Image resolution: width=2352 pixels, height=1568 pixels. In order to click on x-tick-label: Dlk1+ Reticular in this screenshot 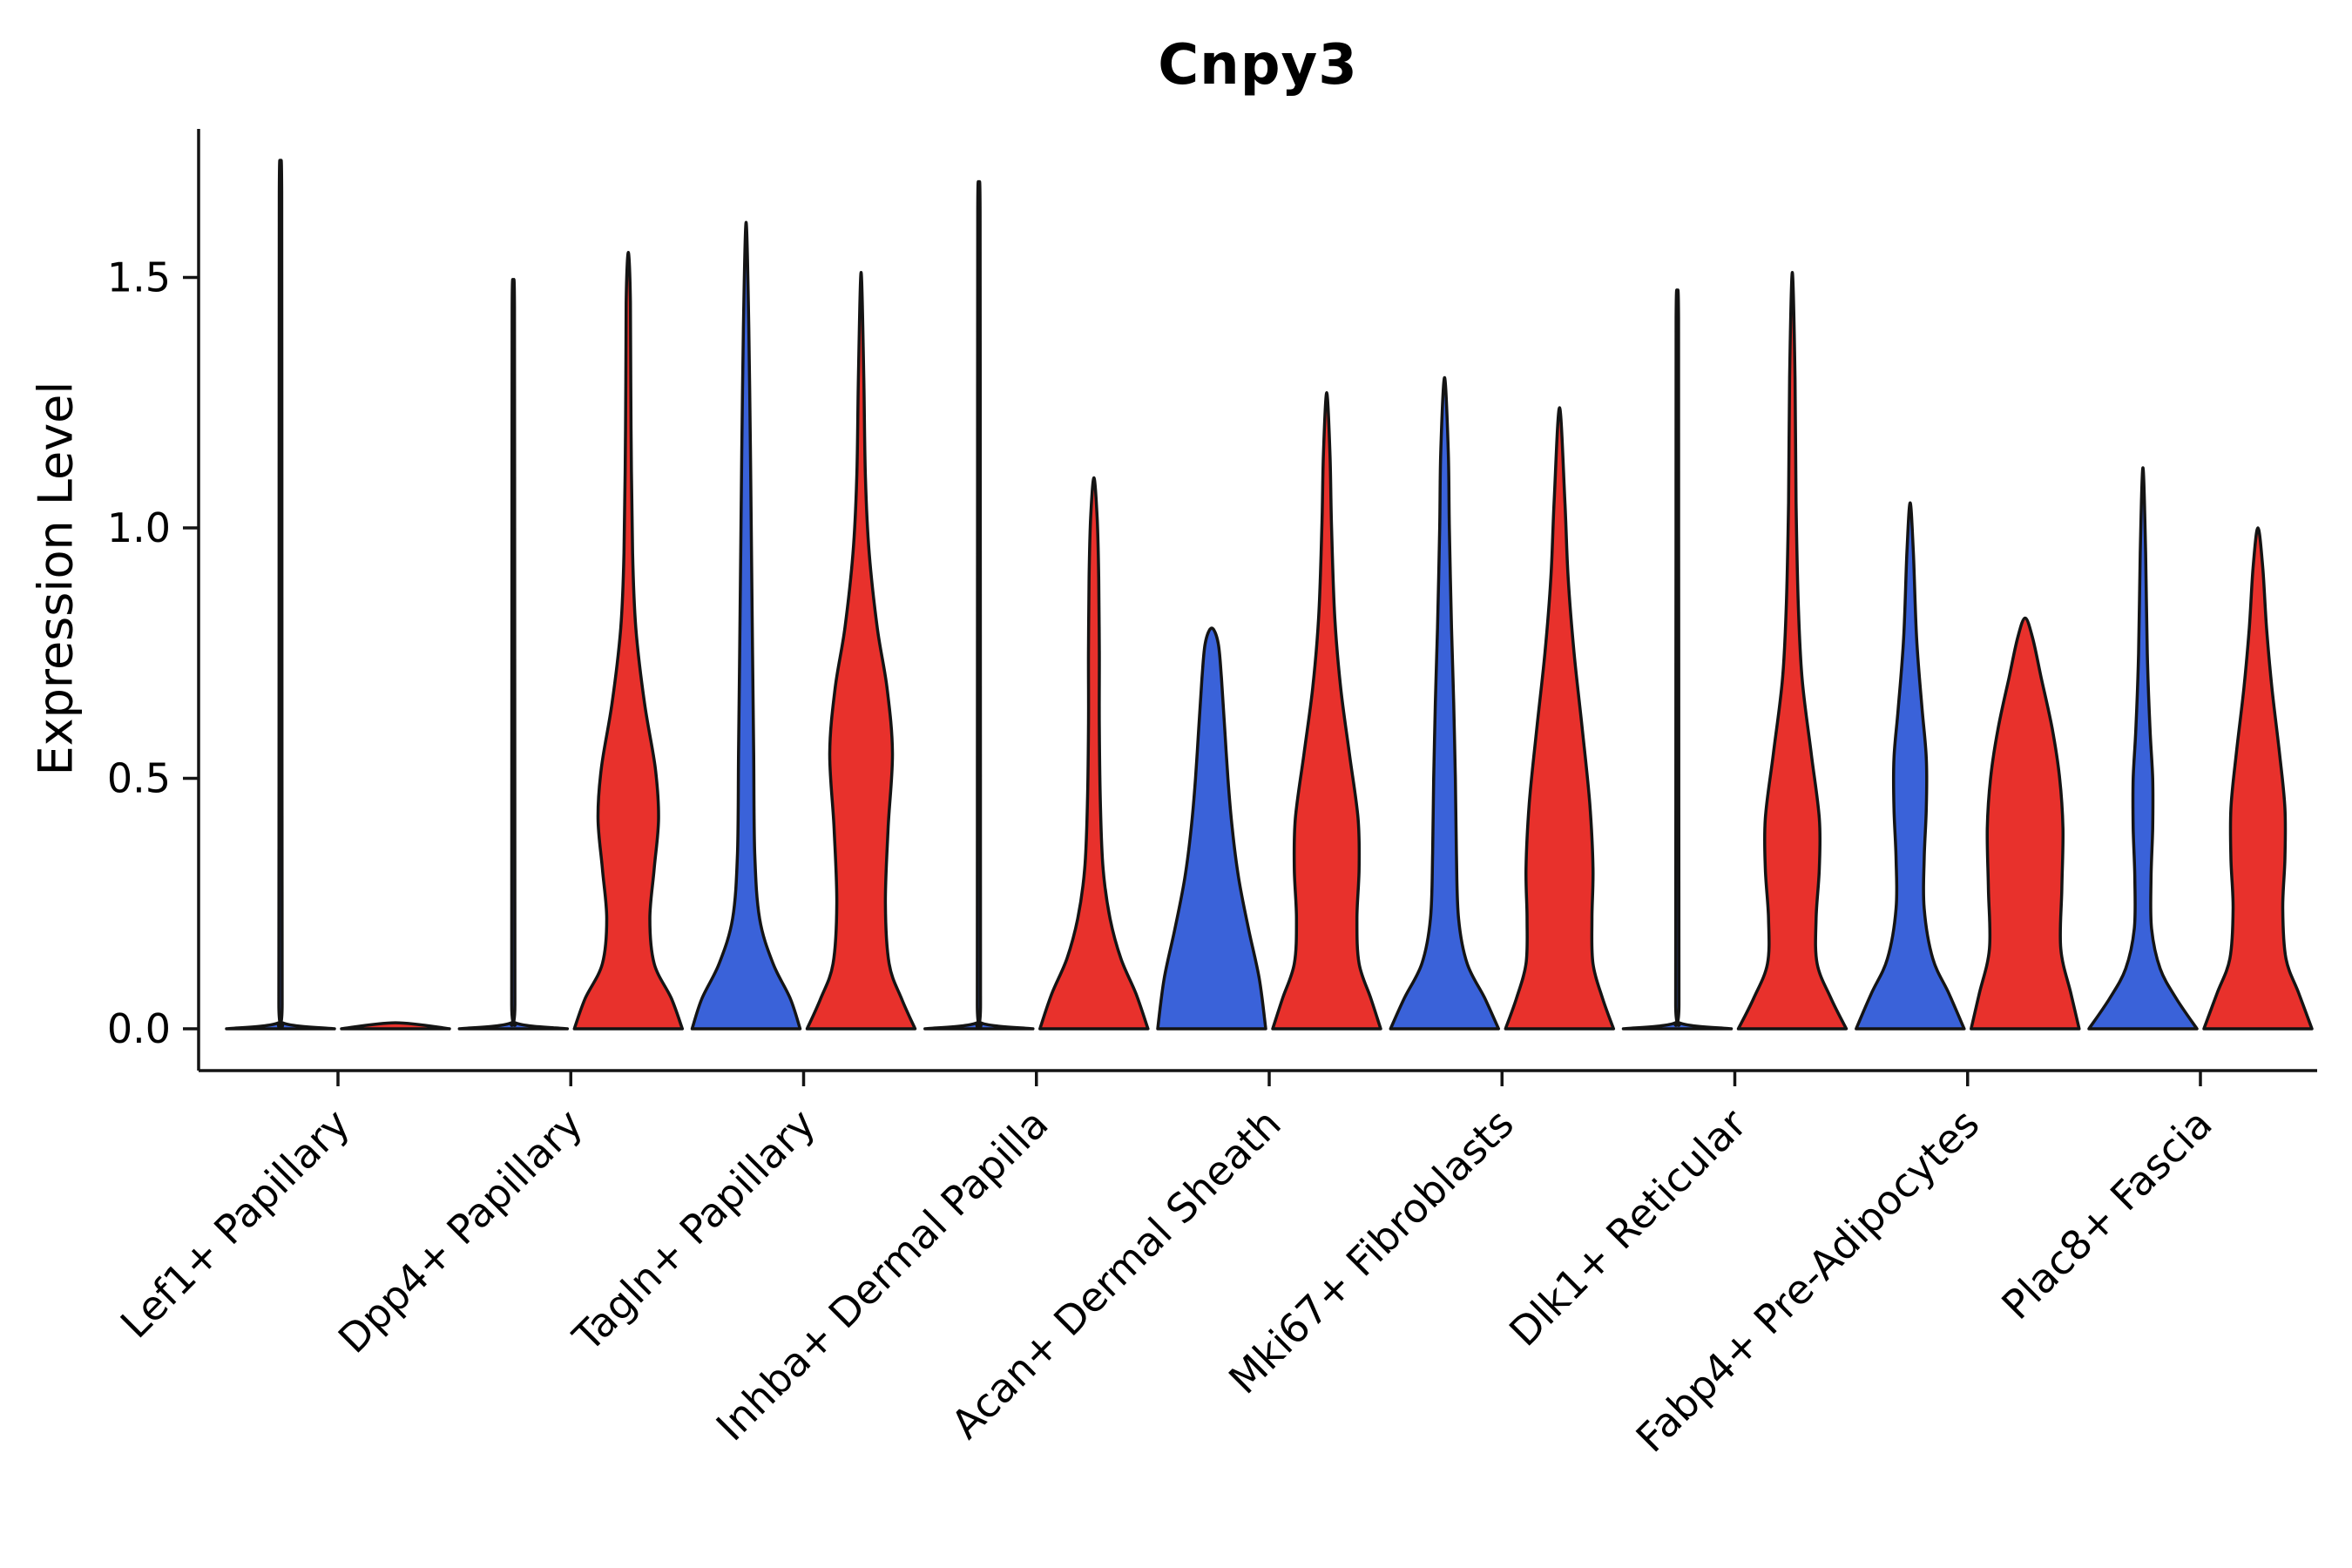, I will do `click(1627, 1227)`.